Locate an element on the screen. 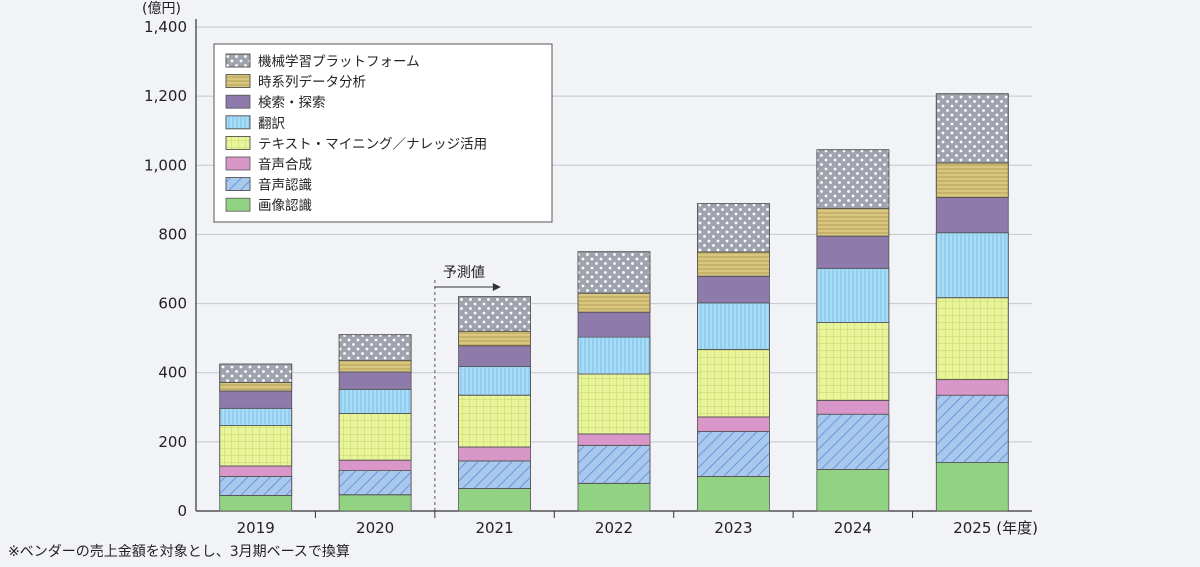 This screenshot has height=567, width=1200. y-axis-label: (億円) is located at coordinates (161, 9).